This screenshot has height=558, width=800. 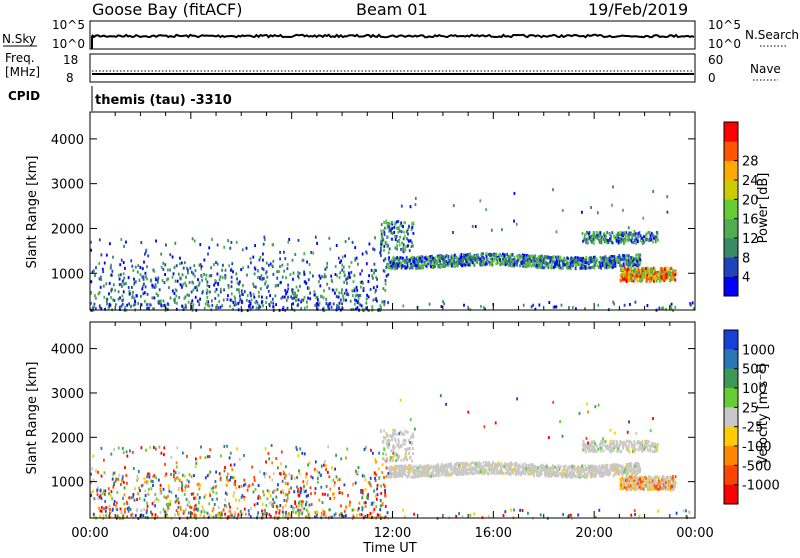 What do you see at coordinates (393, 36) in the screenshot?
I see `noise-series-line` at bounding box center [393, 36].